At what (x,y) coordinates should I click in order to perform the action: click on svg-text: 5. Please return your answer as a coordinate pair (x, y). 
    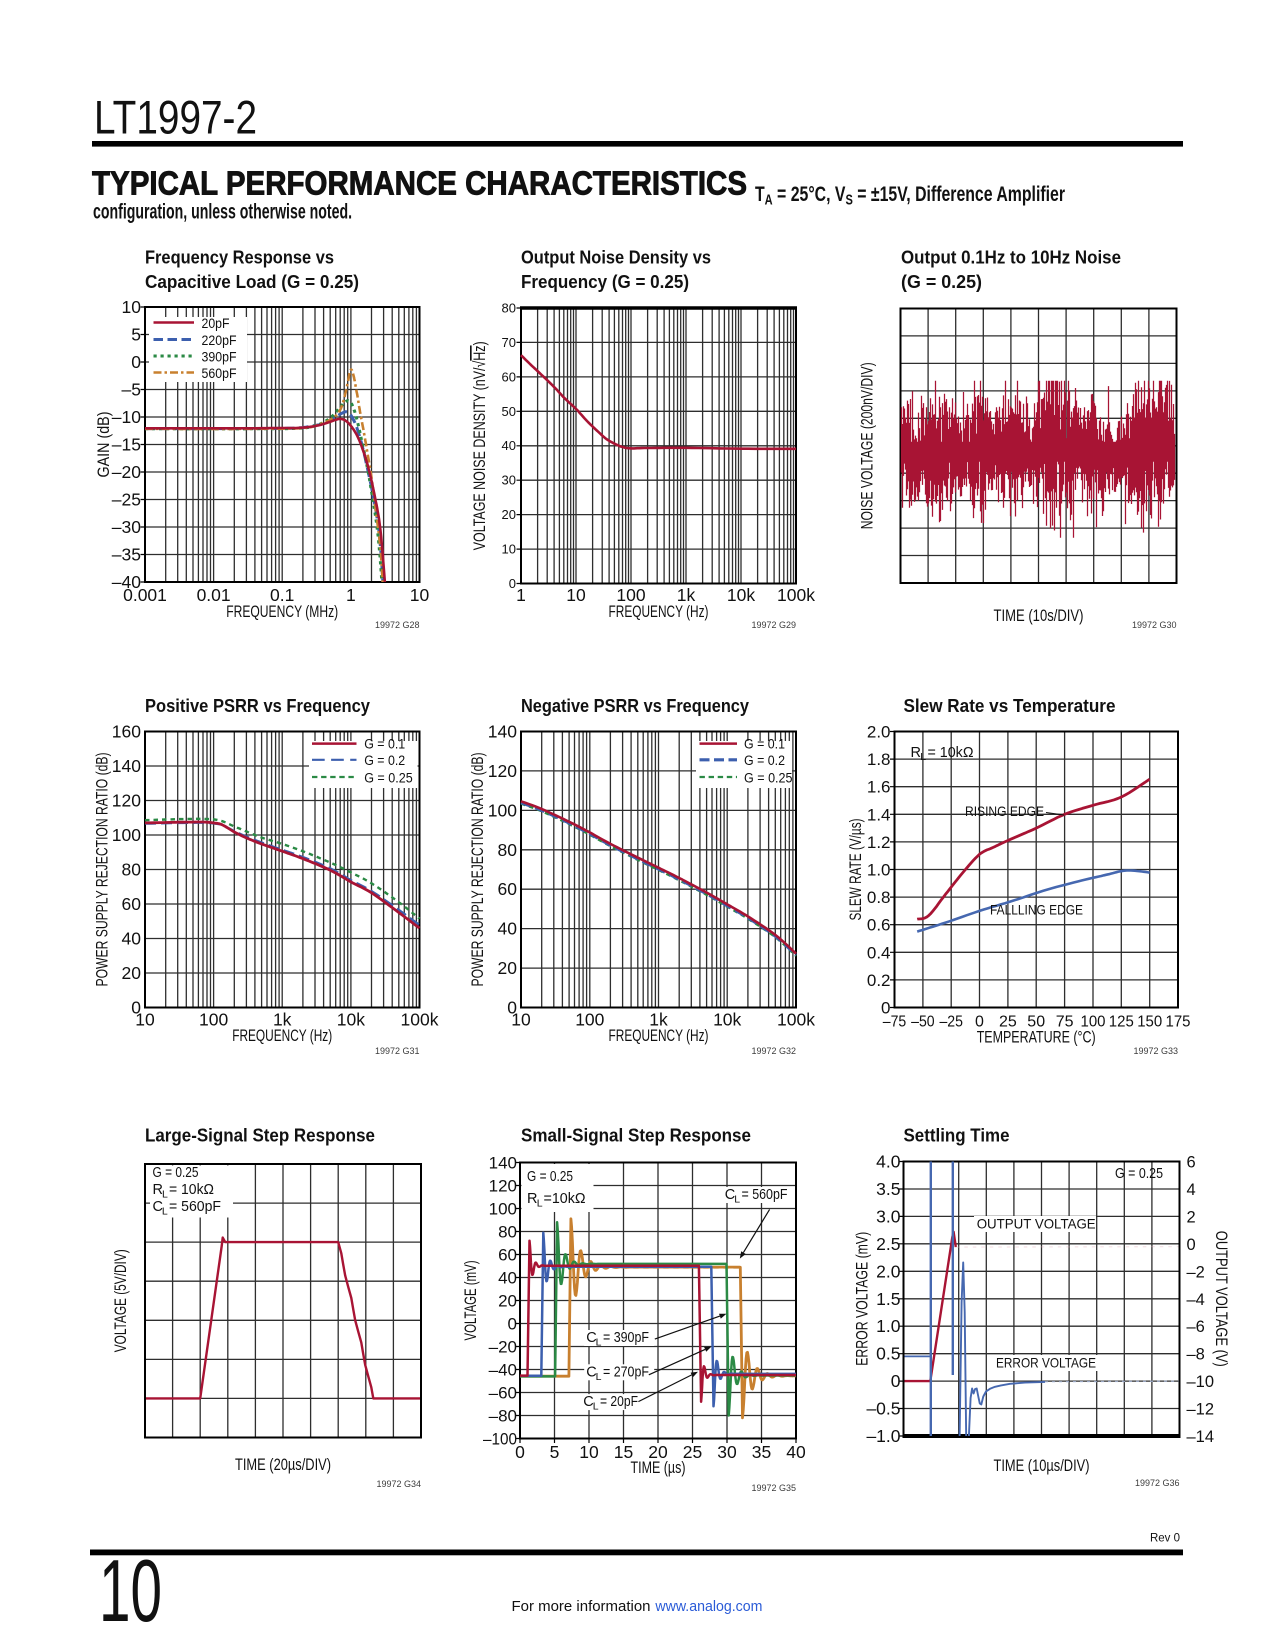
    Looking at the image, I should click on (136, 335).